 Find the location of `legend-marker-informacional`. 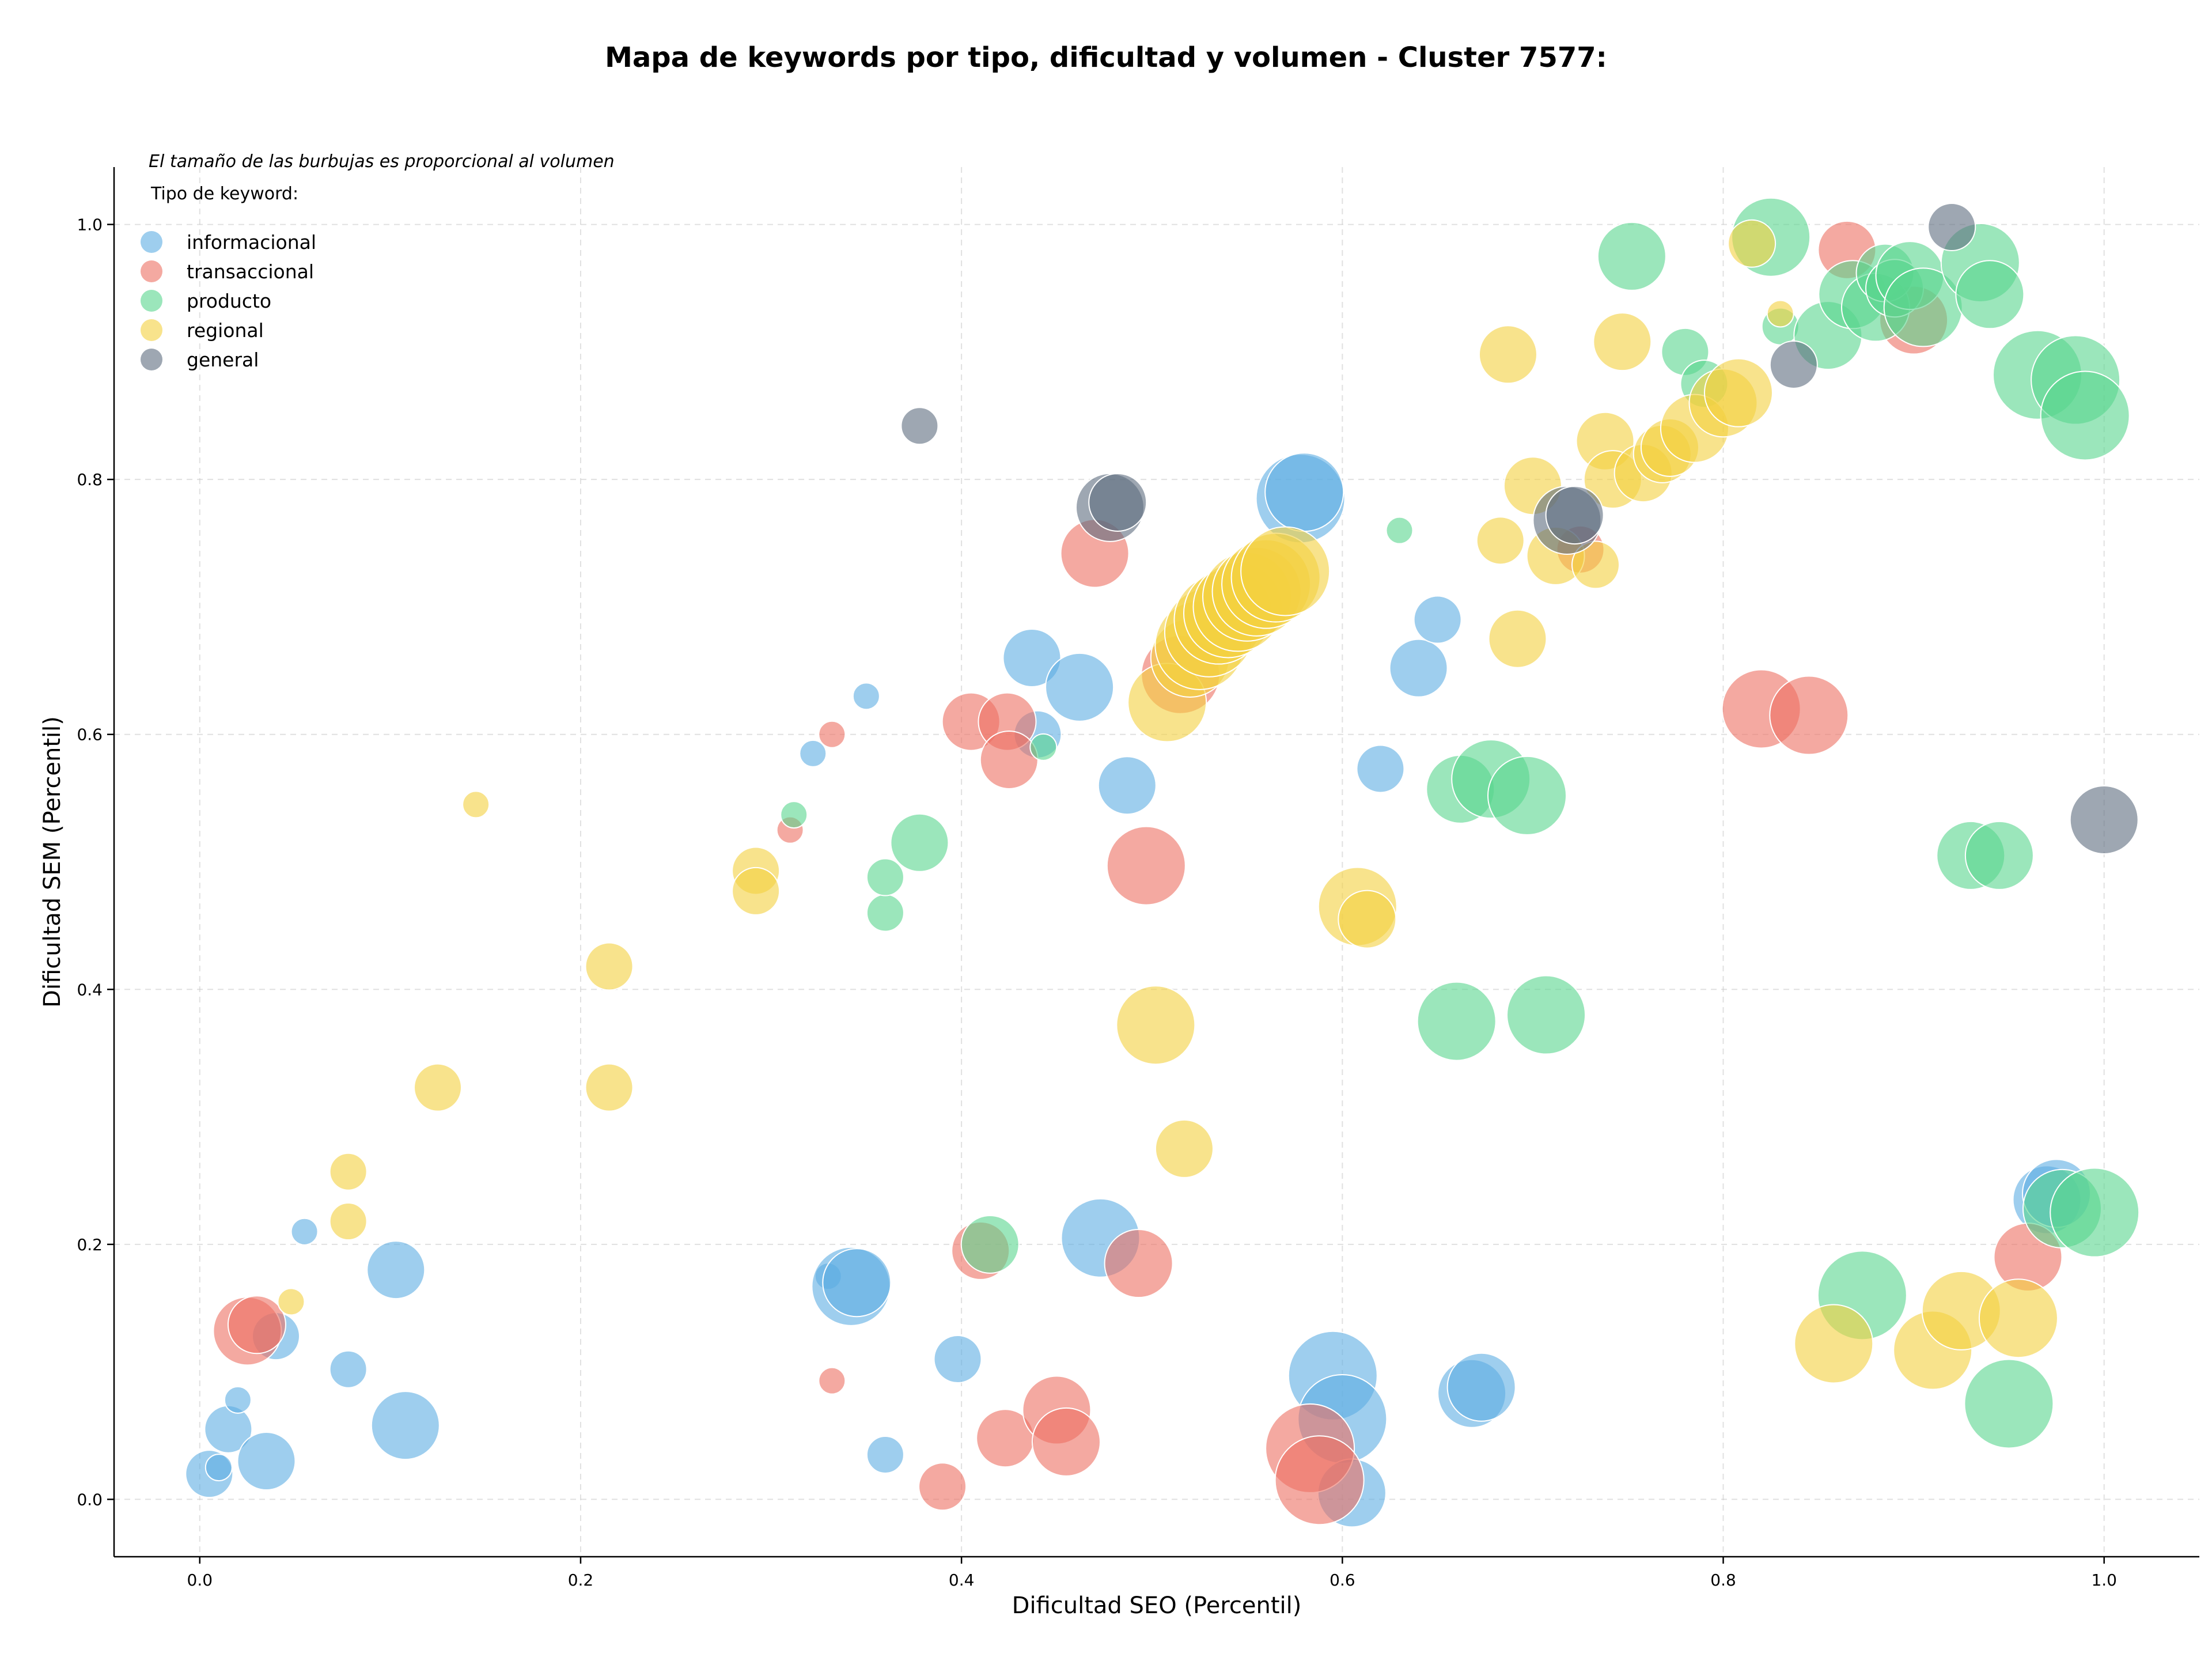

legend-marker-informacional is located at coordinates (151, 242).